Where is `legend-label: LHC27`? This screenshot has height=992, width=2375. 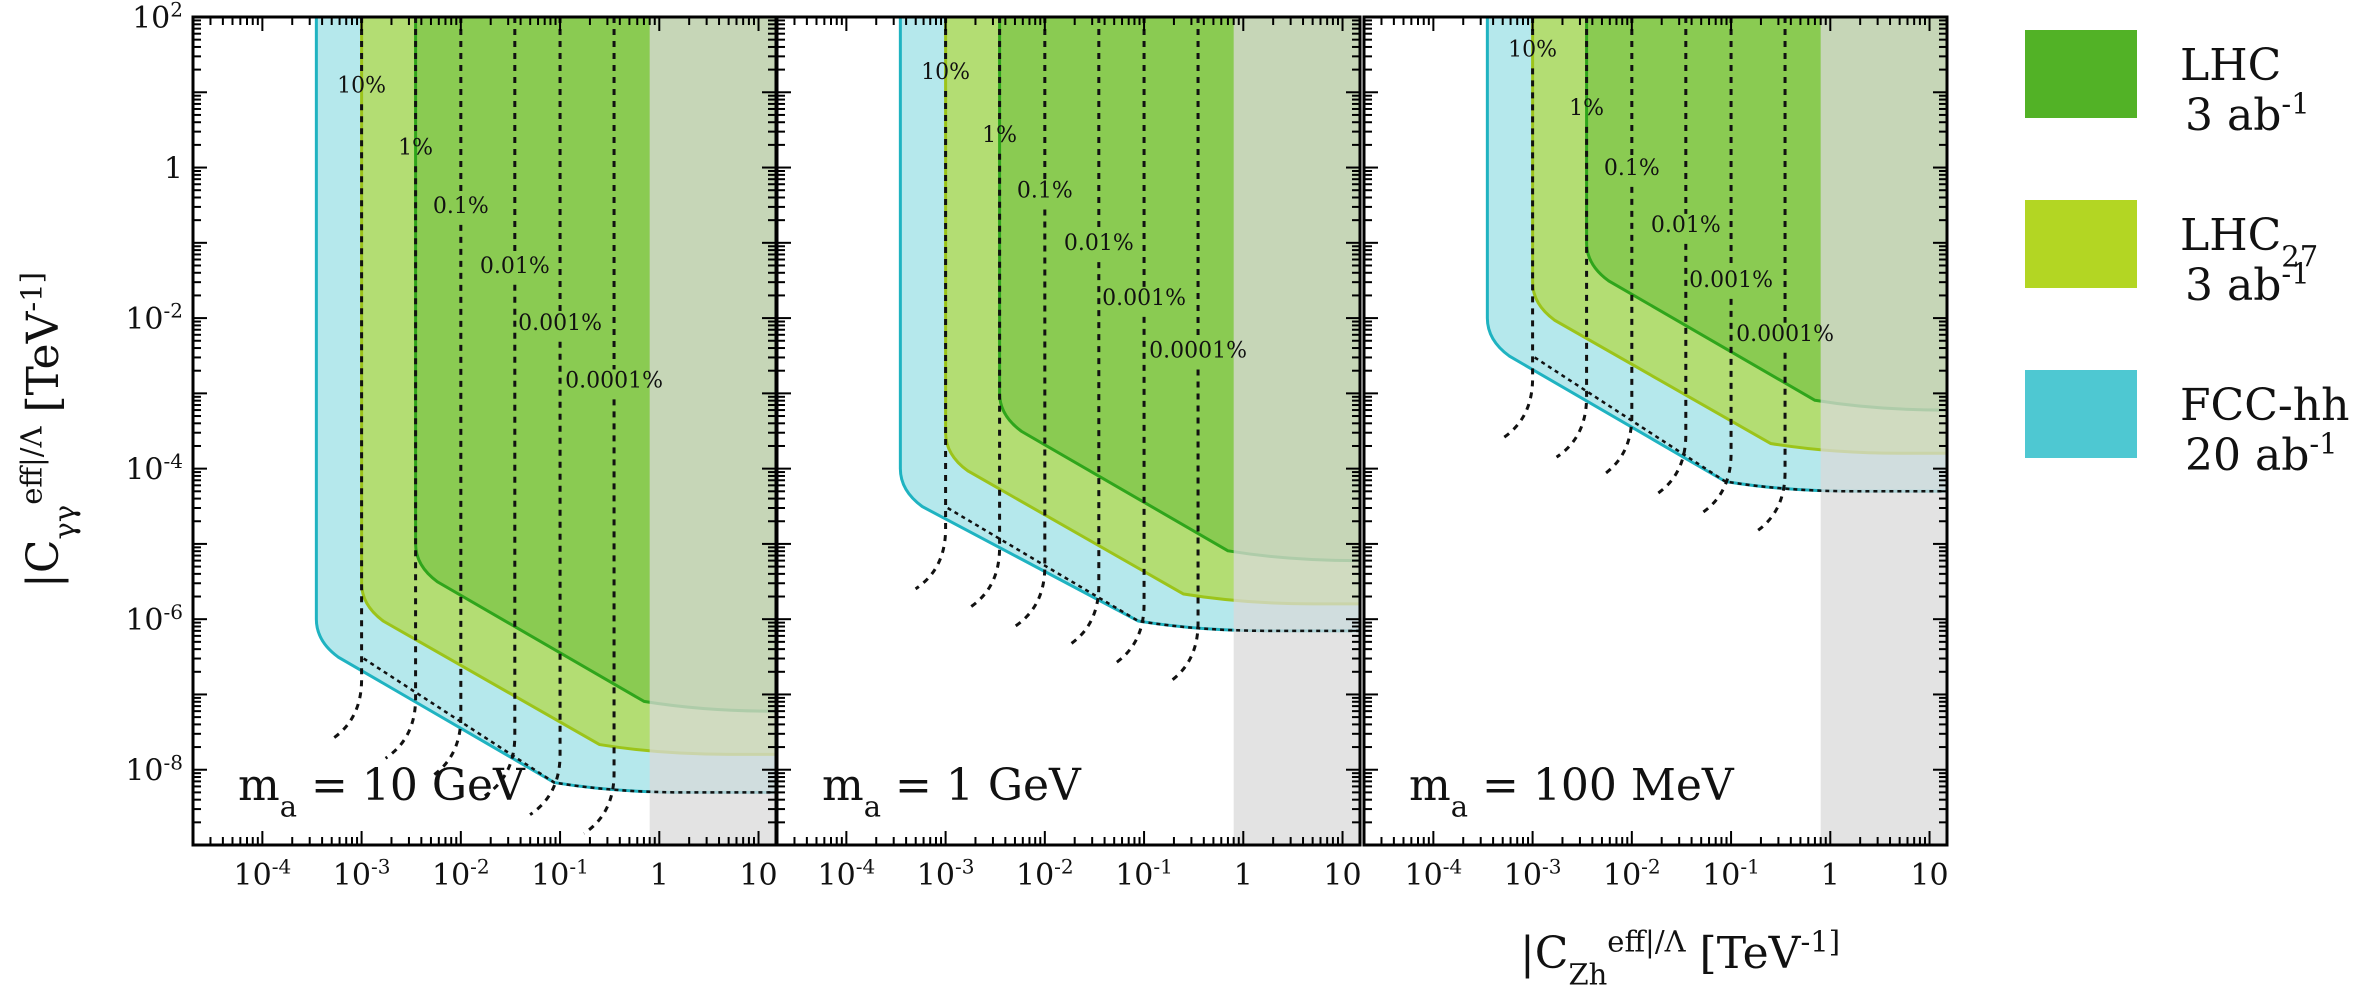 legend-label: LHC27 is located at coordinates (2249, 242).